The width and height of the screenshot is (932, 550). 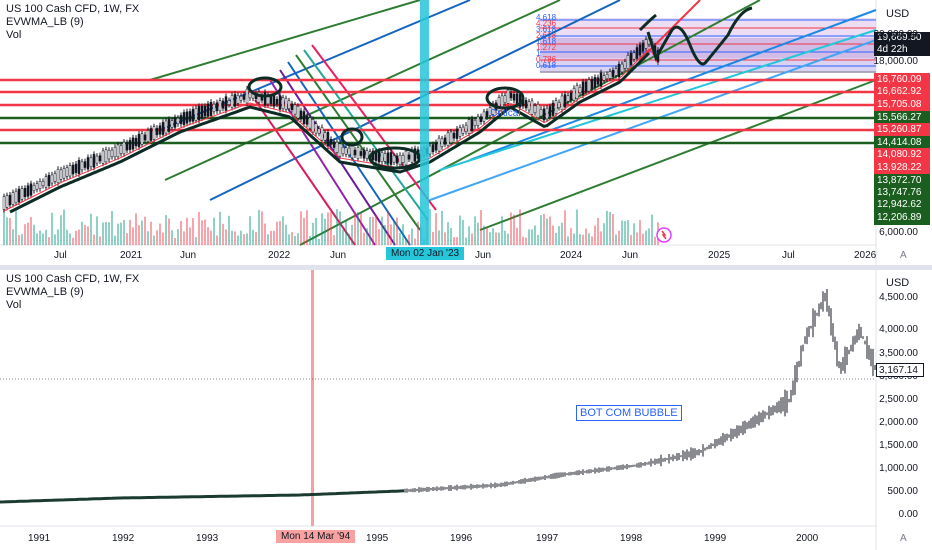 I want to click on fib-label: 1.618, so click(x=546, y=41).